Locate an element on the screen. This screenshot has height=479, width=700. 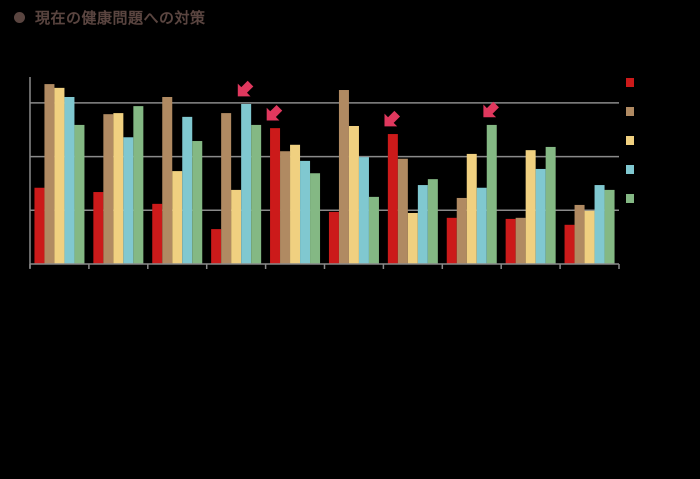
chart-title: 現在の健康問題への対策 is located at coordinates (110, 17).